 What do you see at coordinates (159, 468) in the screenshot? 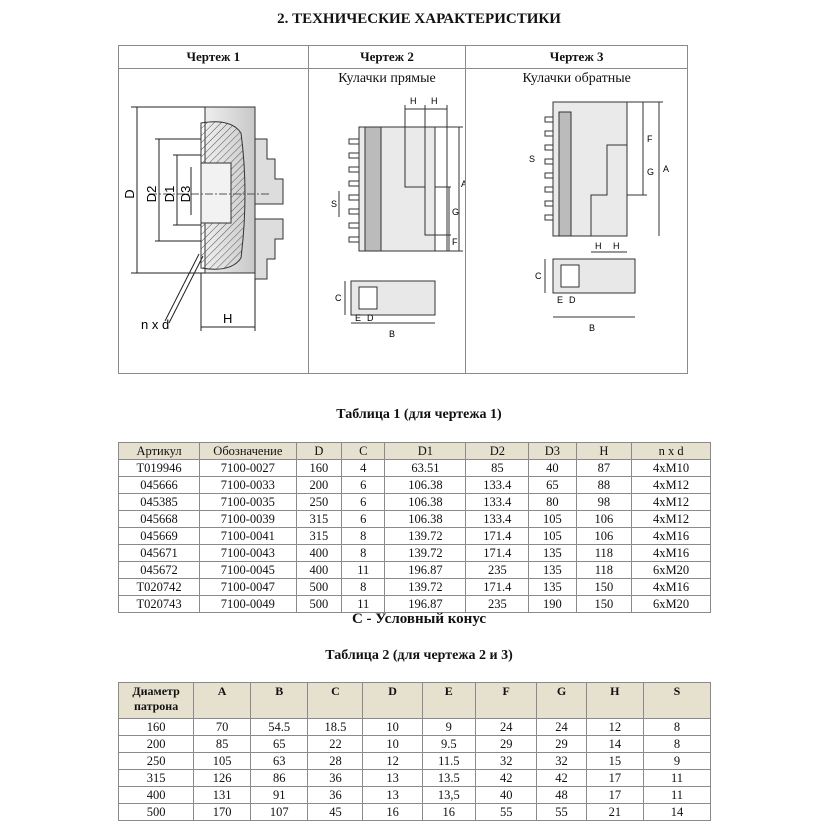
I see `table-cell: T019946` at bounding box center [159, 468].